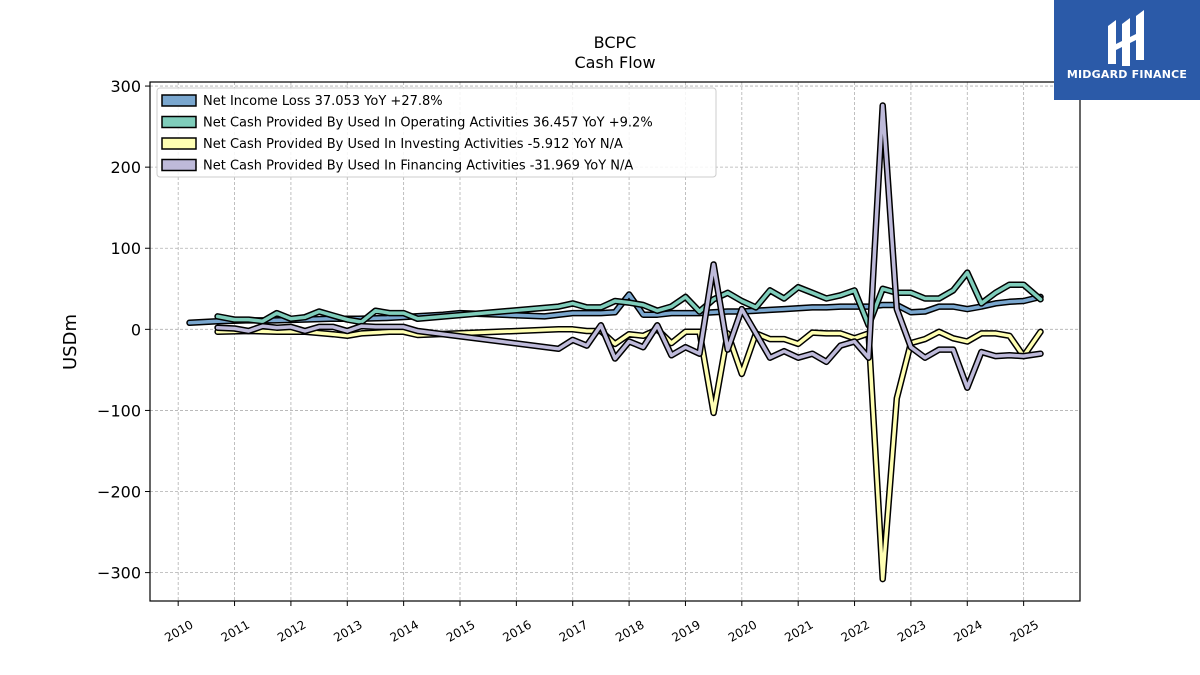  Describe the element at coordinates (119, 492) in the screenshot. I see `y-tick-label: −200` at that location.